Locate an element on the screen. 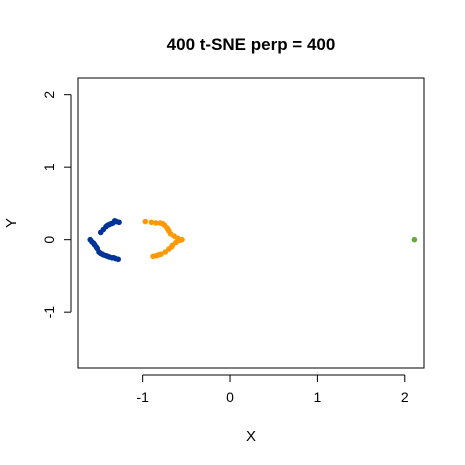 The width and height of the screenshot is (465, 465). x-tick-label: 0 is located at coordinates (230, 397).